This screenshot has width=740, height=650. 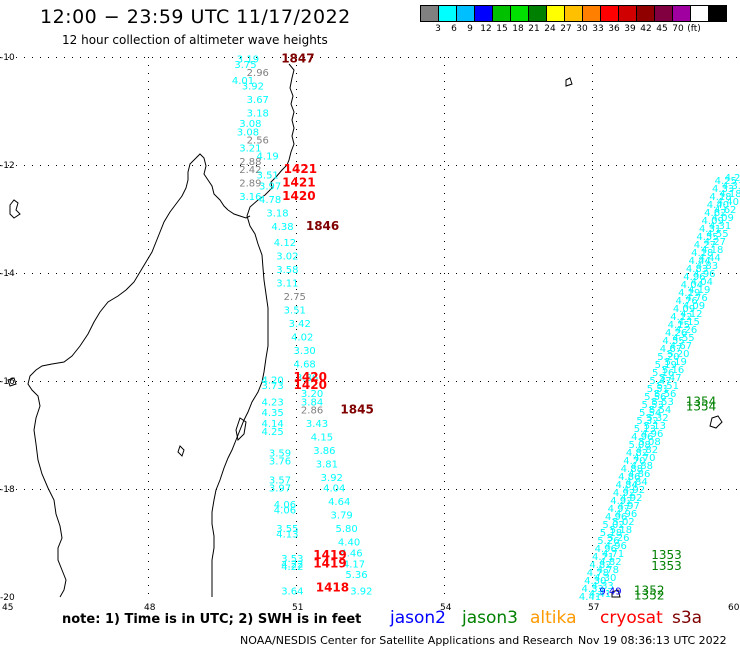 What do you see at coordinates (250, 170) in the screenshot?
I see `wave-height-value: 2.42` at bounding box center [250, 170].